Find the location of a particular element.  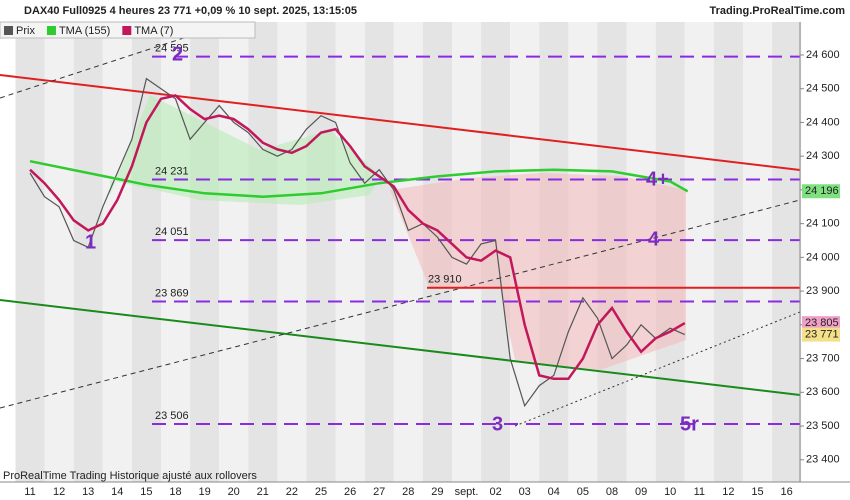

y-tick-label: 24 100 is located at coordinates (823, 224).